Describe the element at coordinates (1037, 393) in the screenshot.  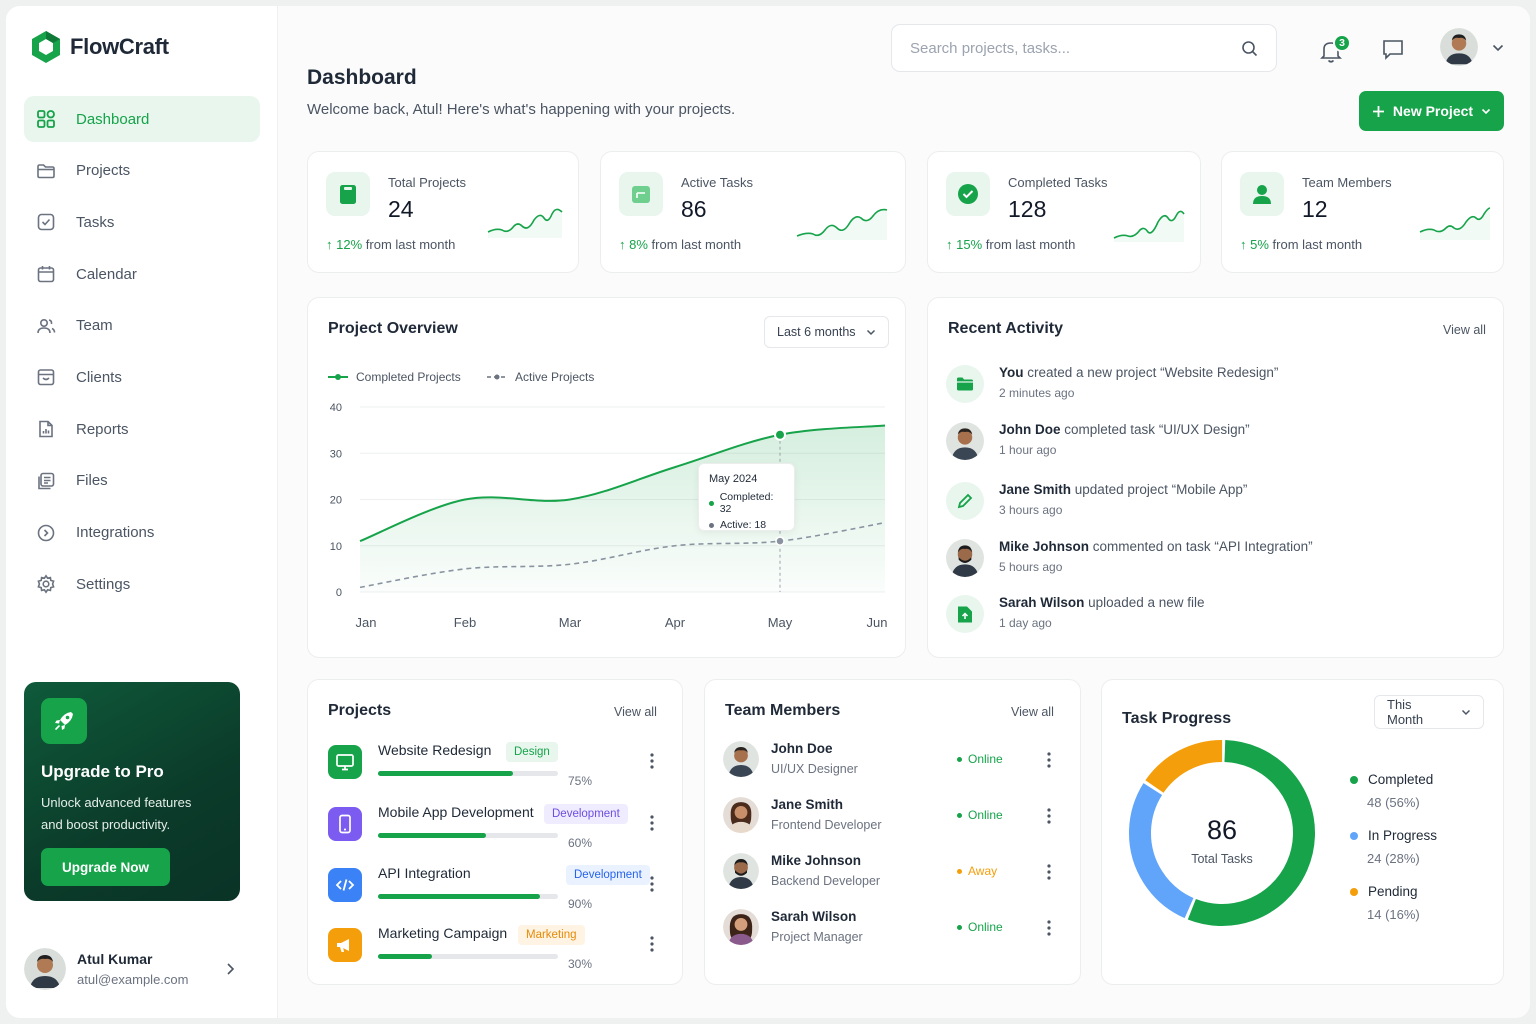
I see `activity-time: 2 minutes ago` at that location.